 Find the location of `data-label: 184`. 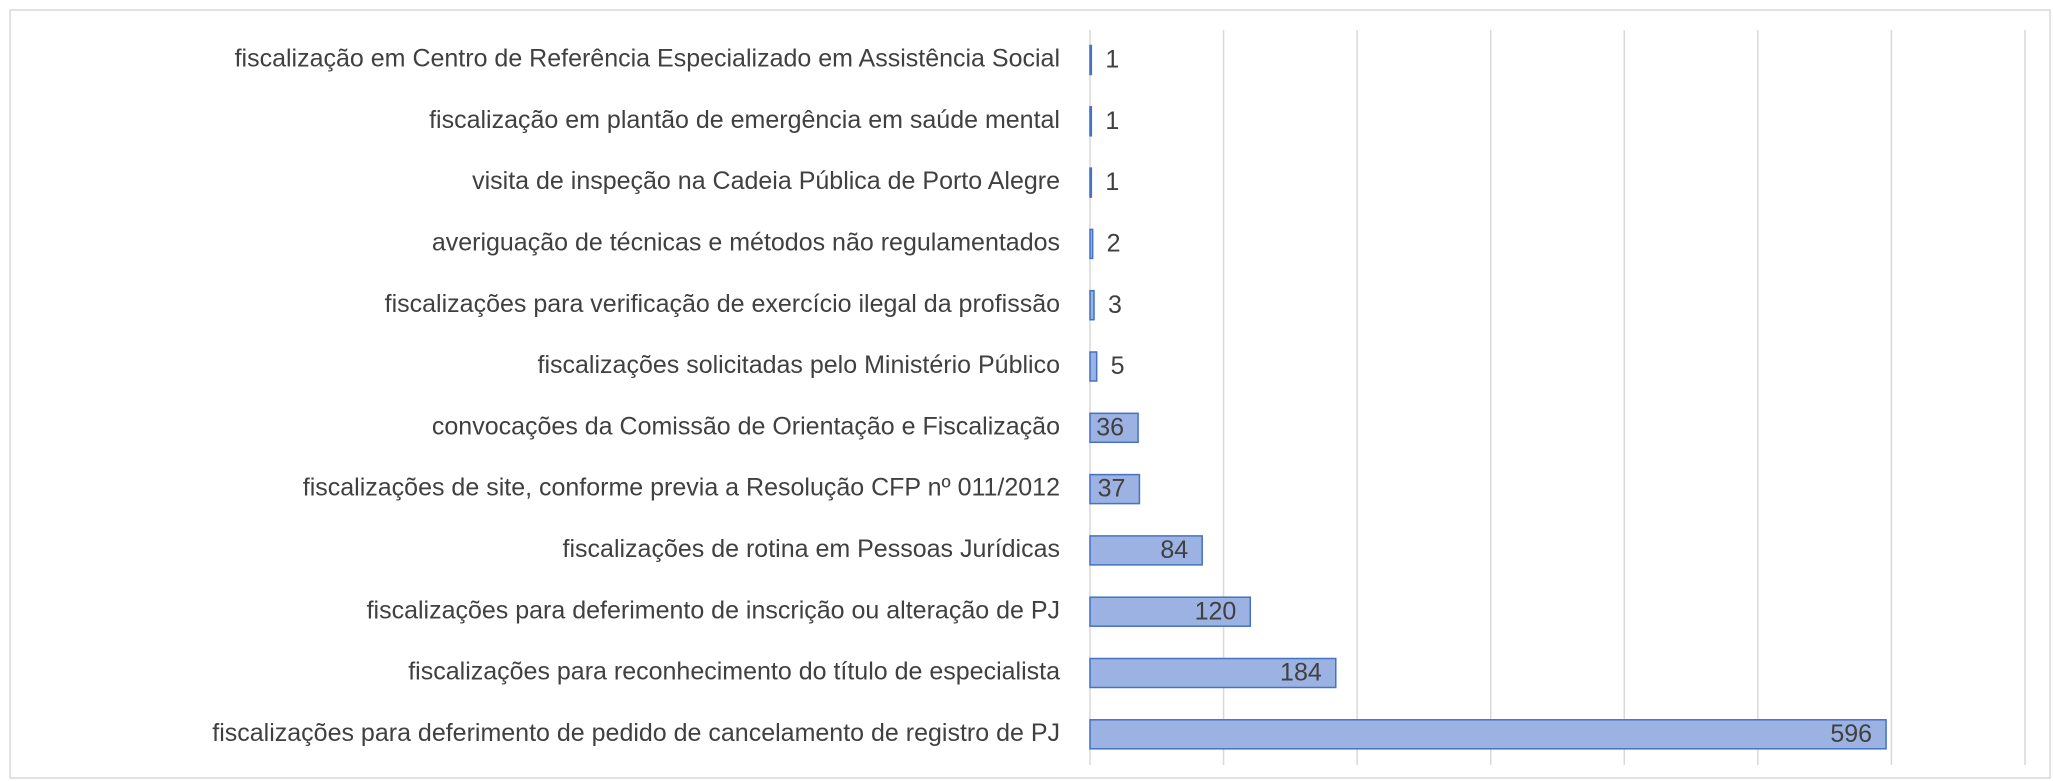

data-label: 184 is located at coordinates (1301, 673).